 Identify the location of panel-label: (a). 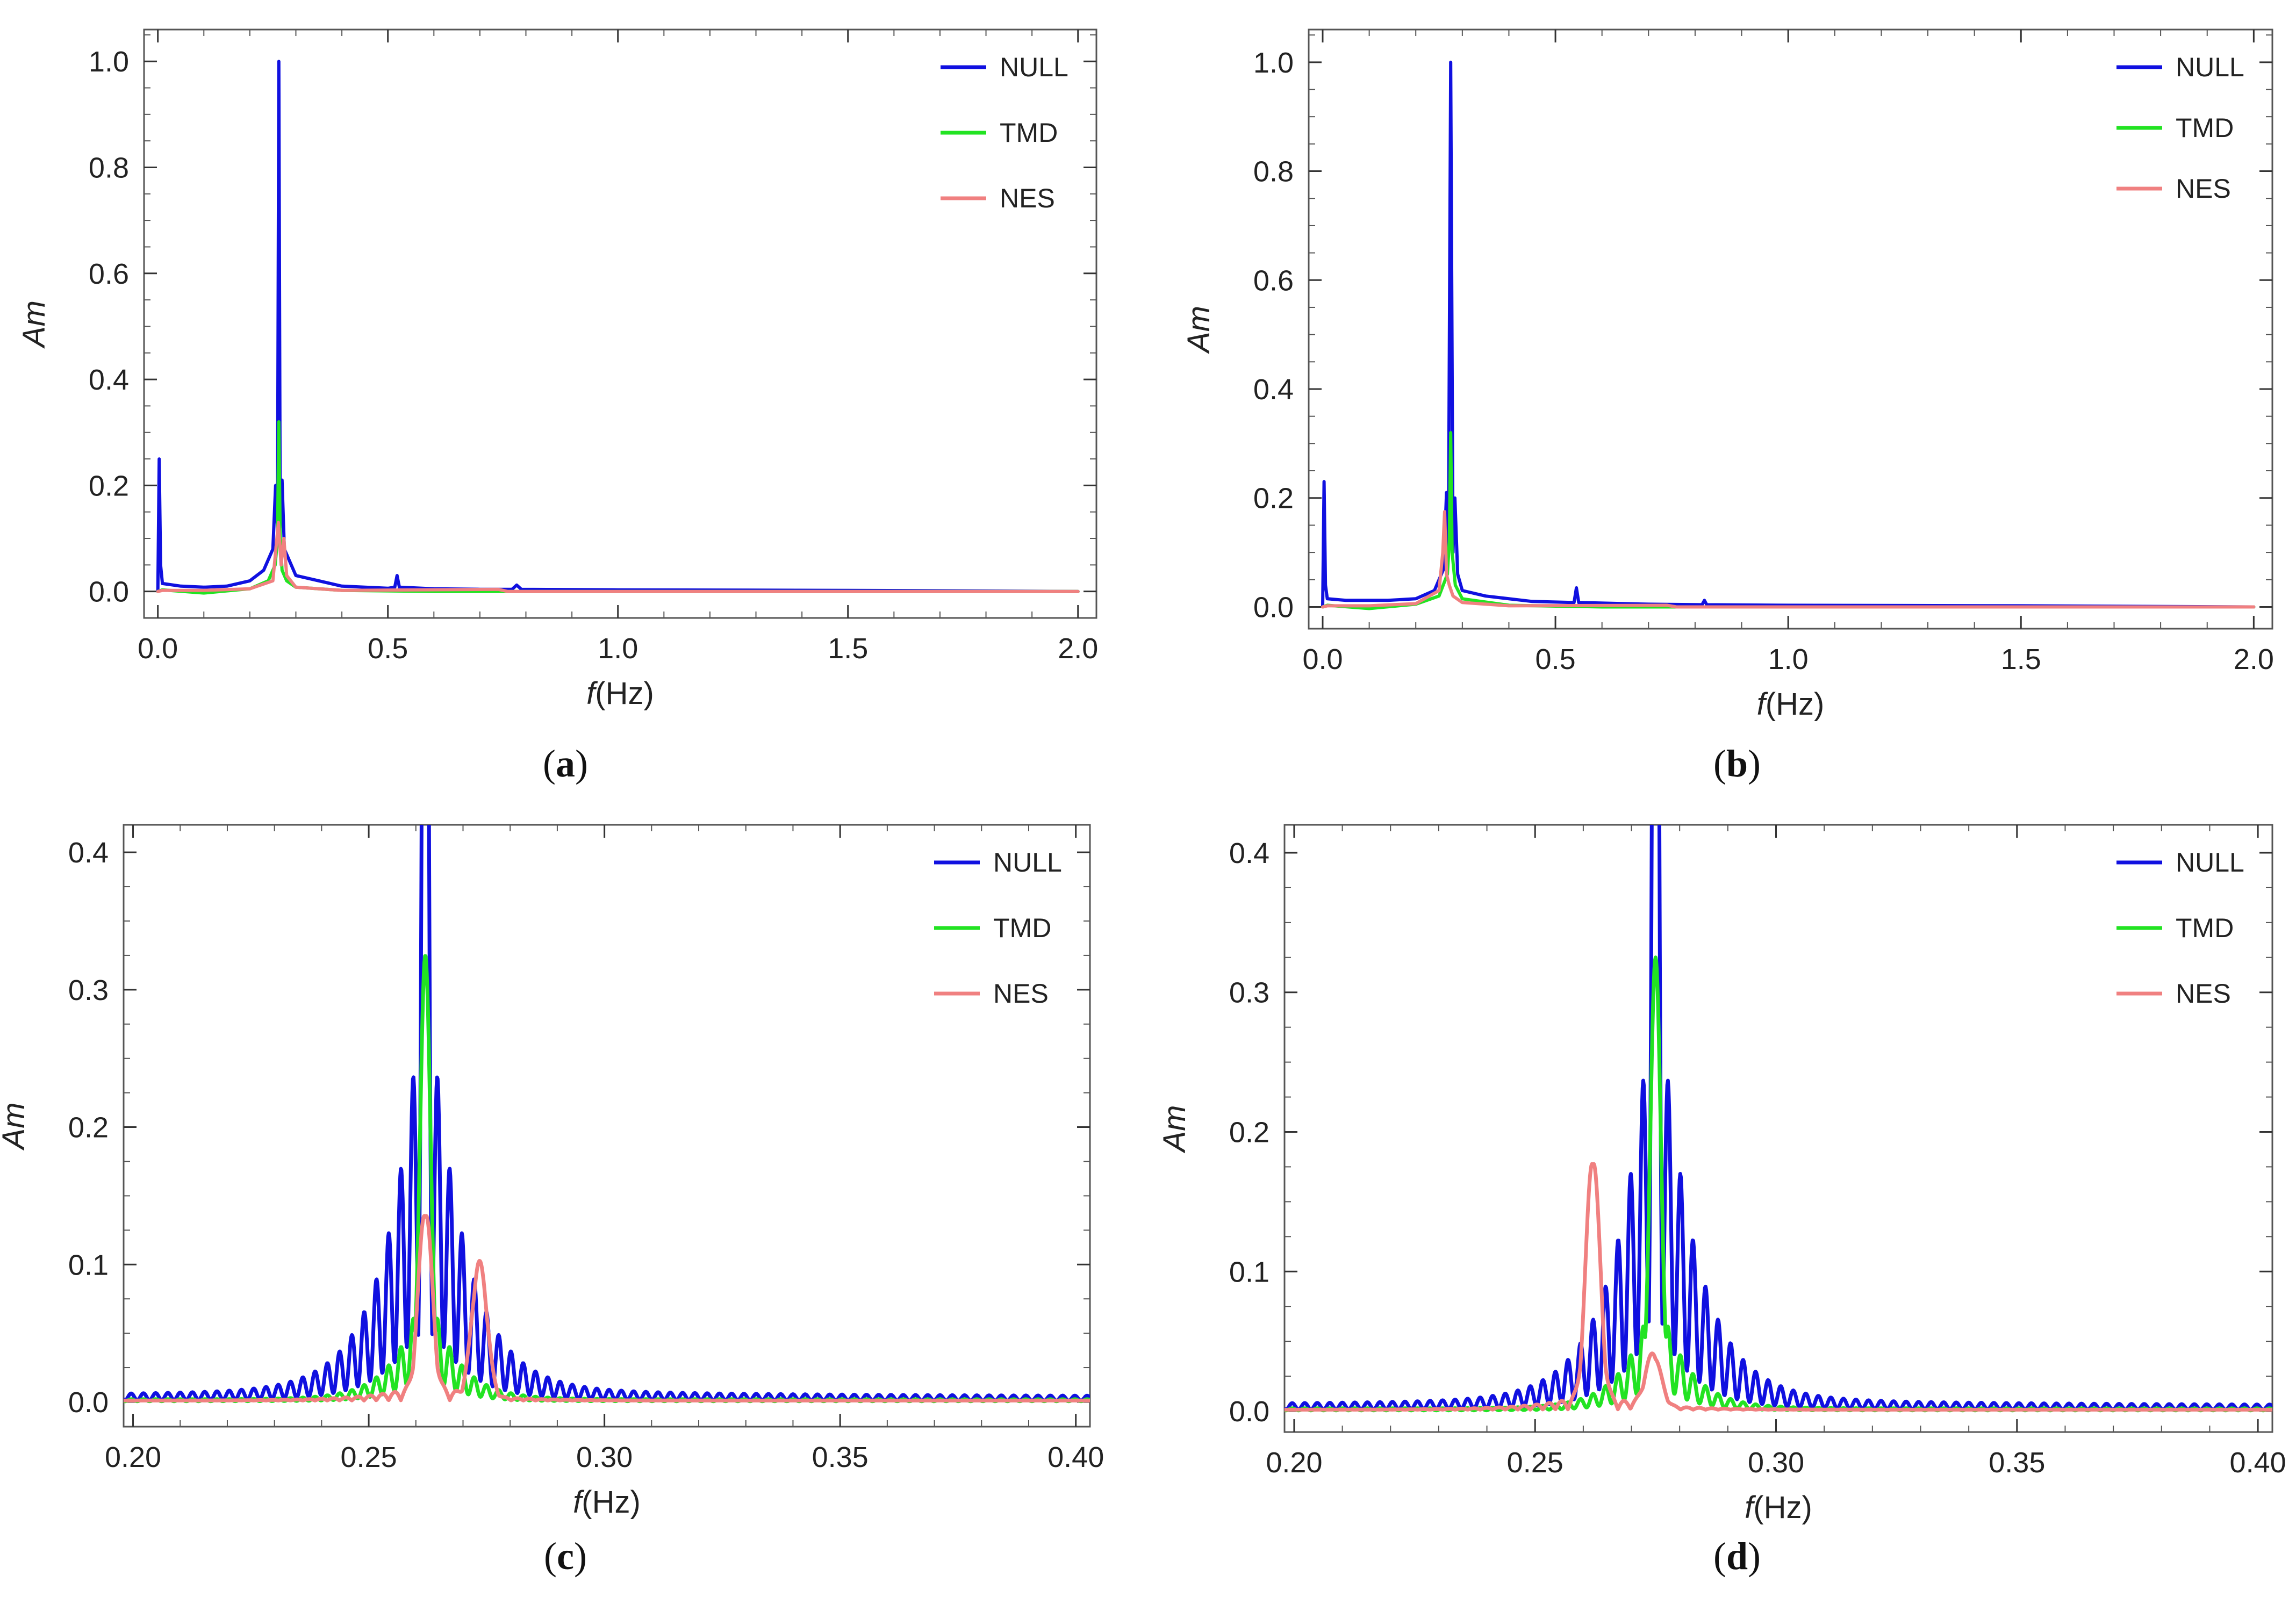
(565, 763).